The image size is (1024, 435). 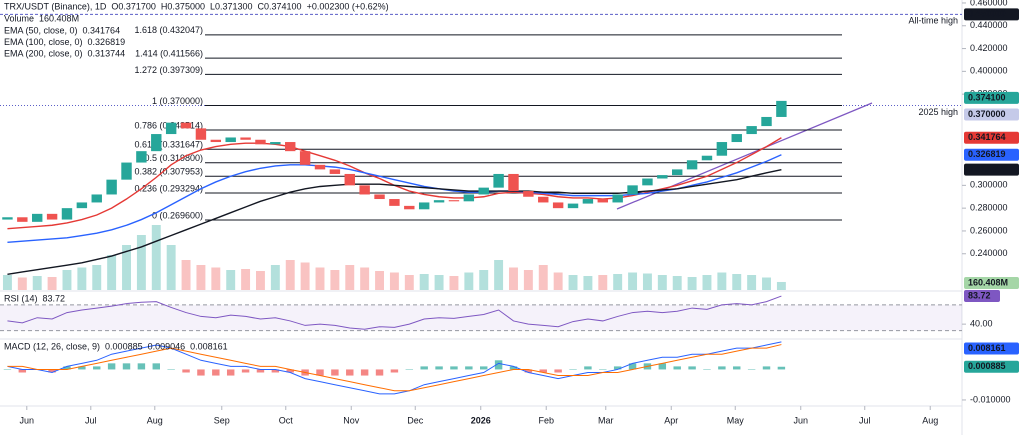 What do you see at coordinates (168, 145) in the screenshot?
I see `fib-label: 0.618 (0.331647)` at bounding box center [168, 145].